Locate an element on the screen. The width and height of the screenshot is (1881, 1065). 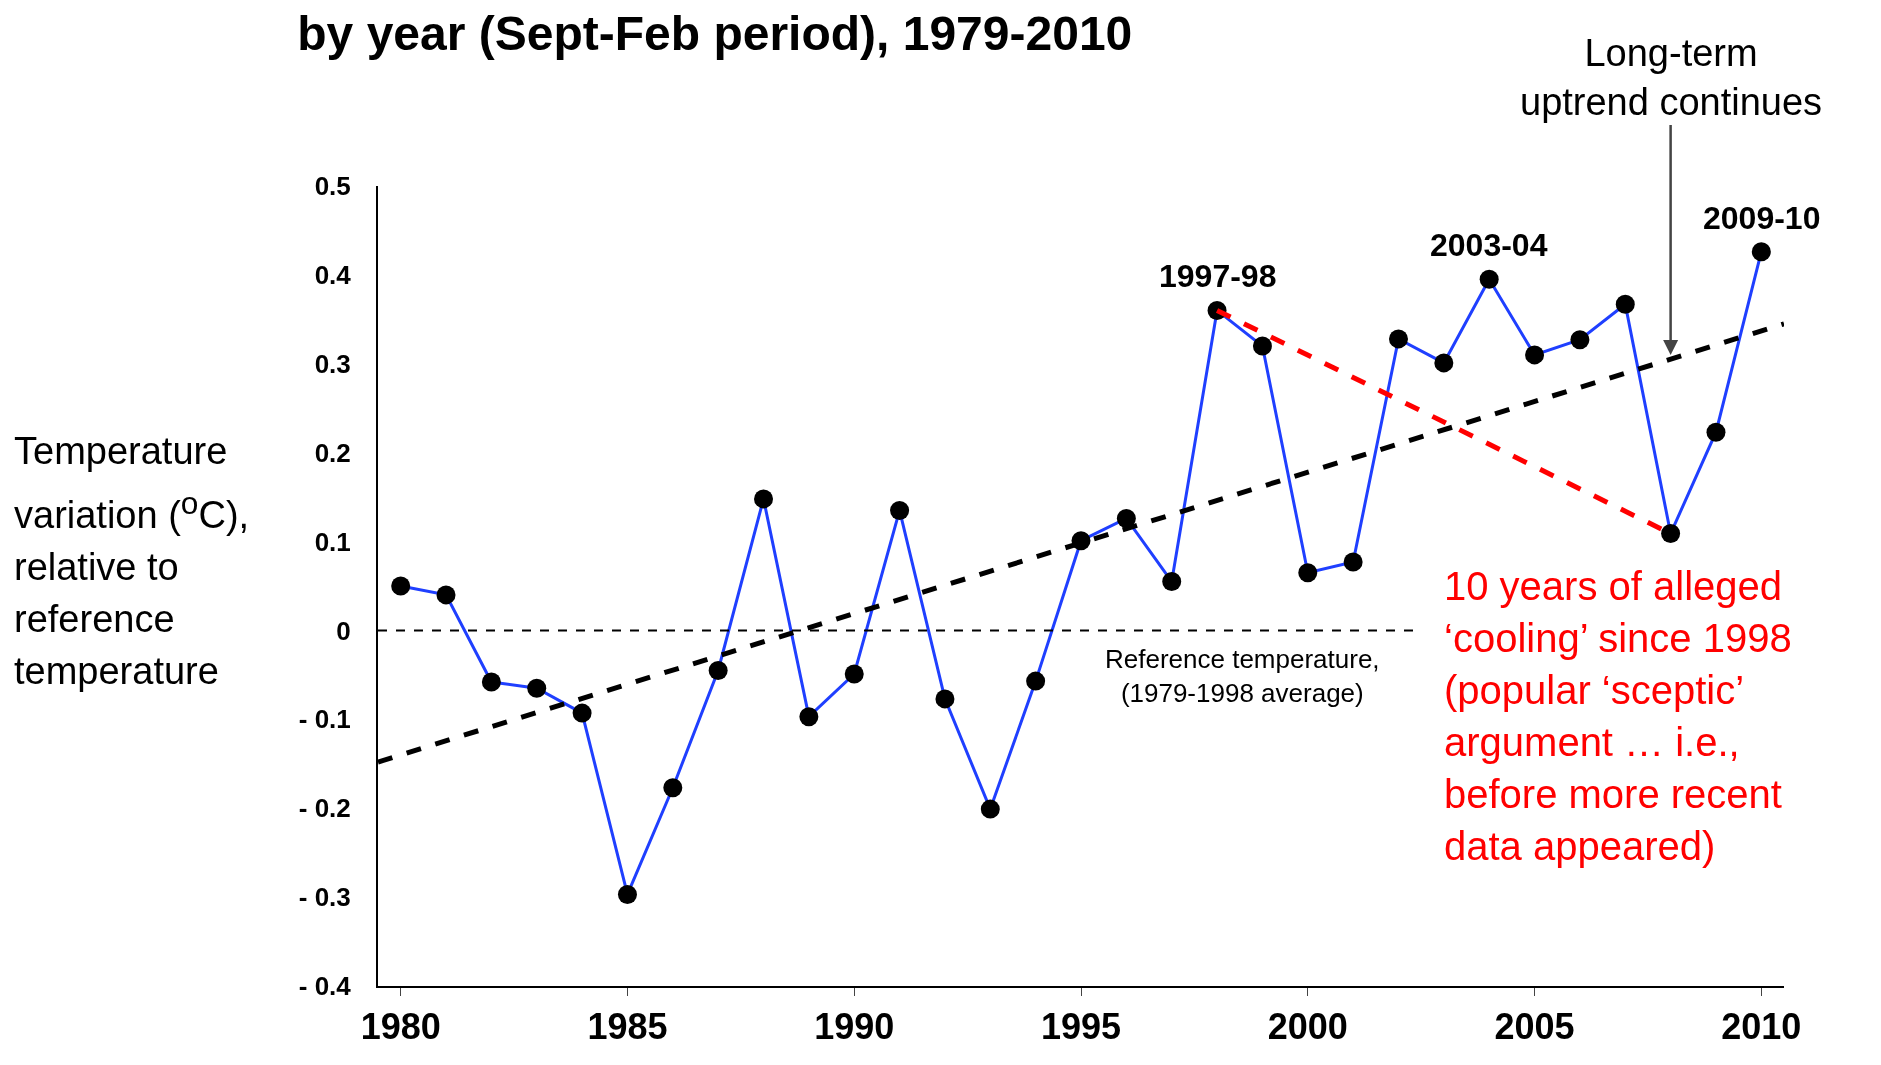
y-tick-label: - 0.2 is located at coordinates (324, 808).